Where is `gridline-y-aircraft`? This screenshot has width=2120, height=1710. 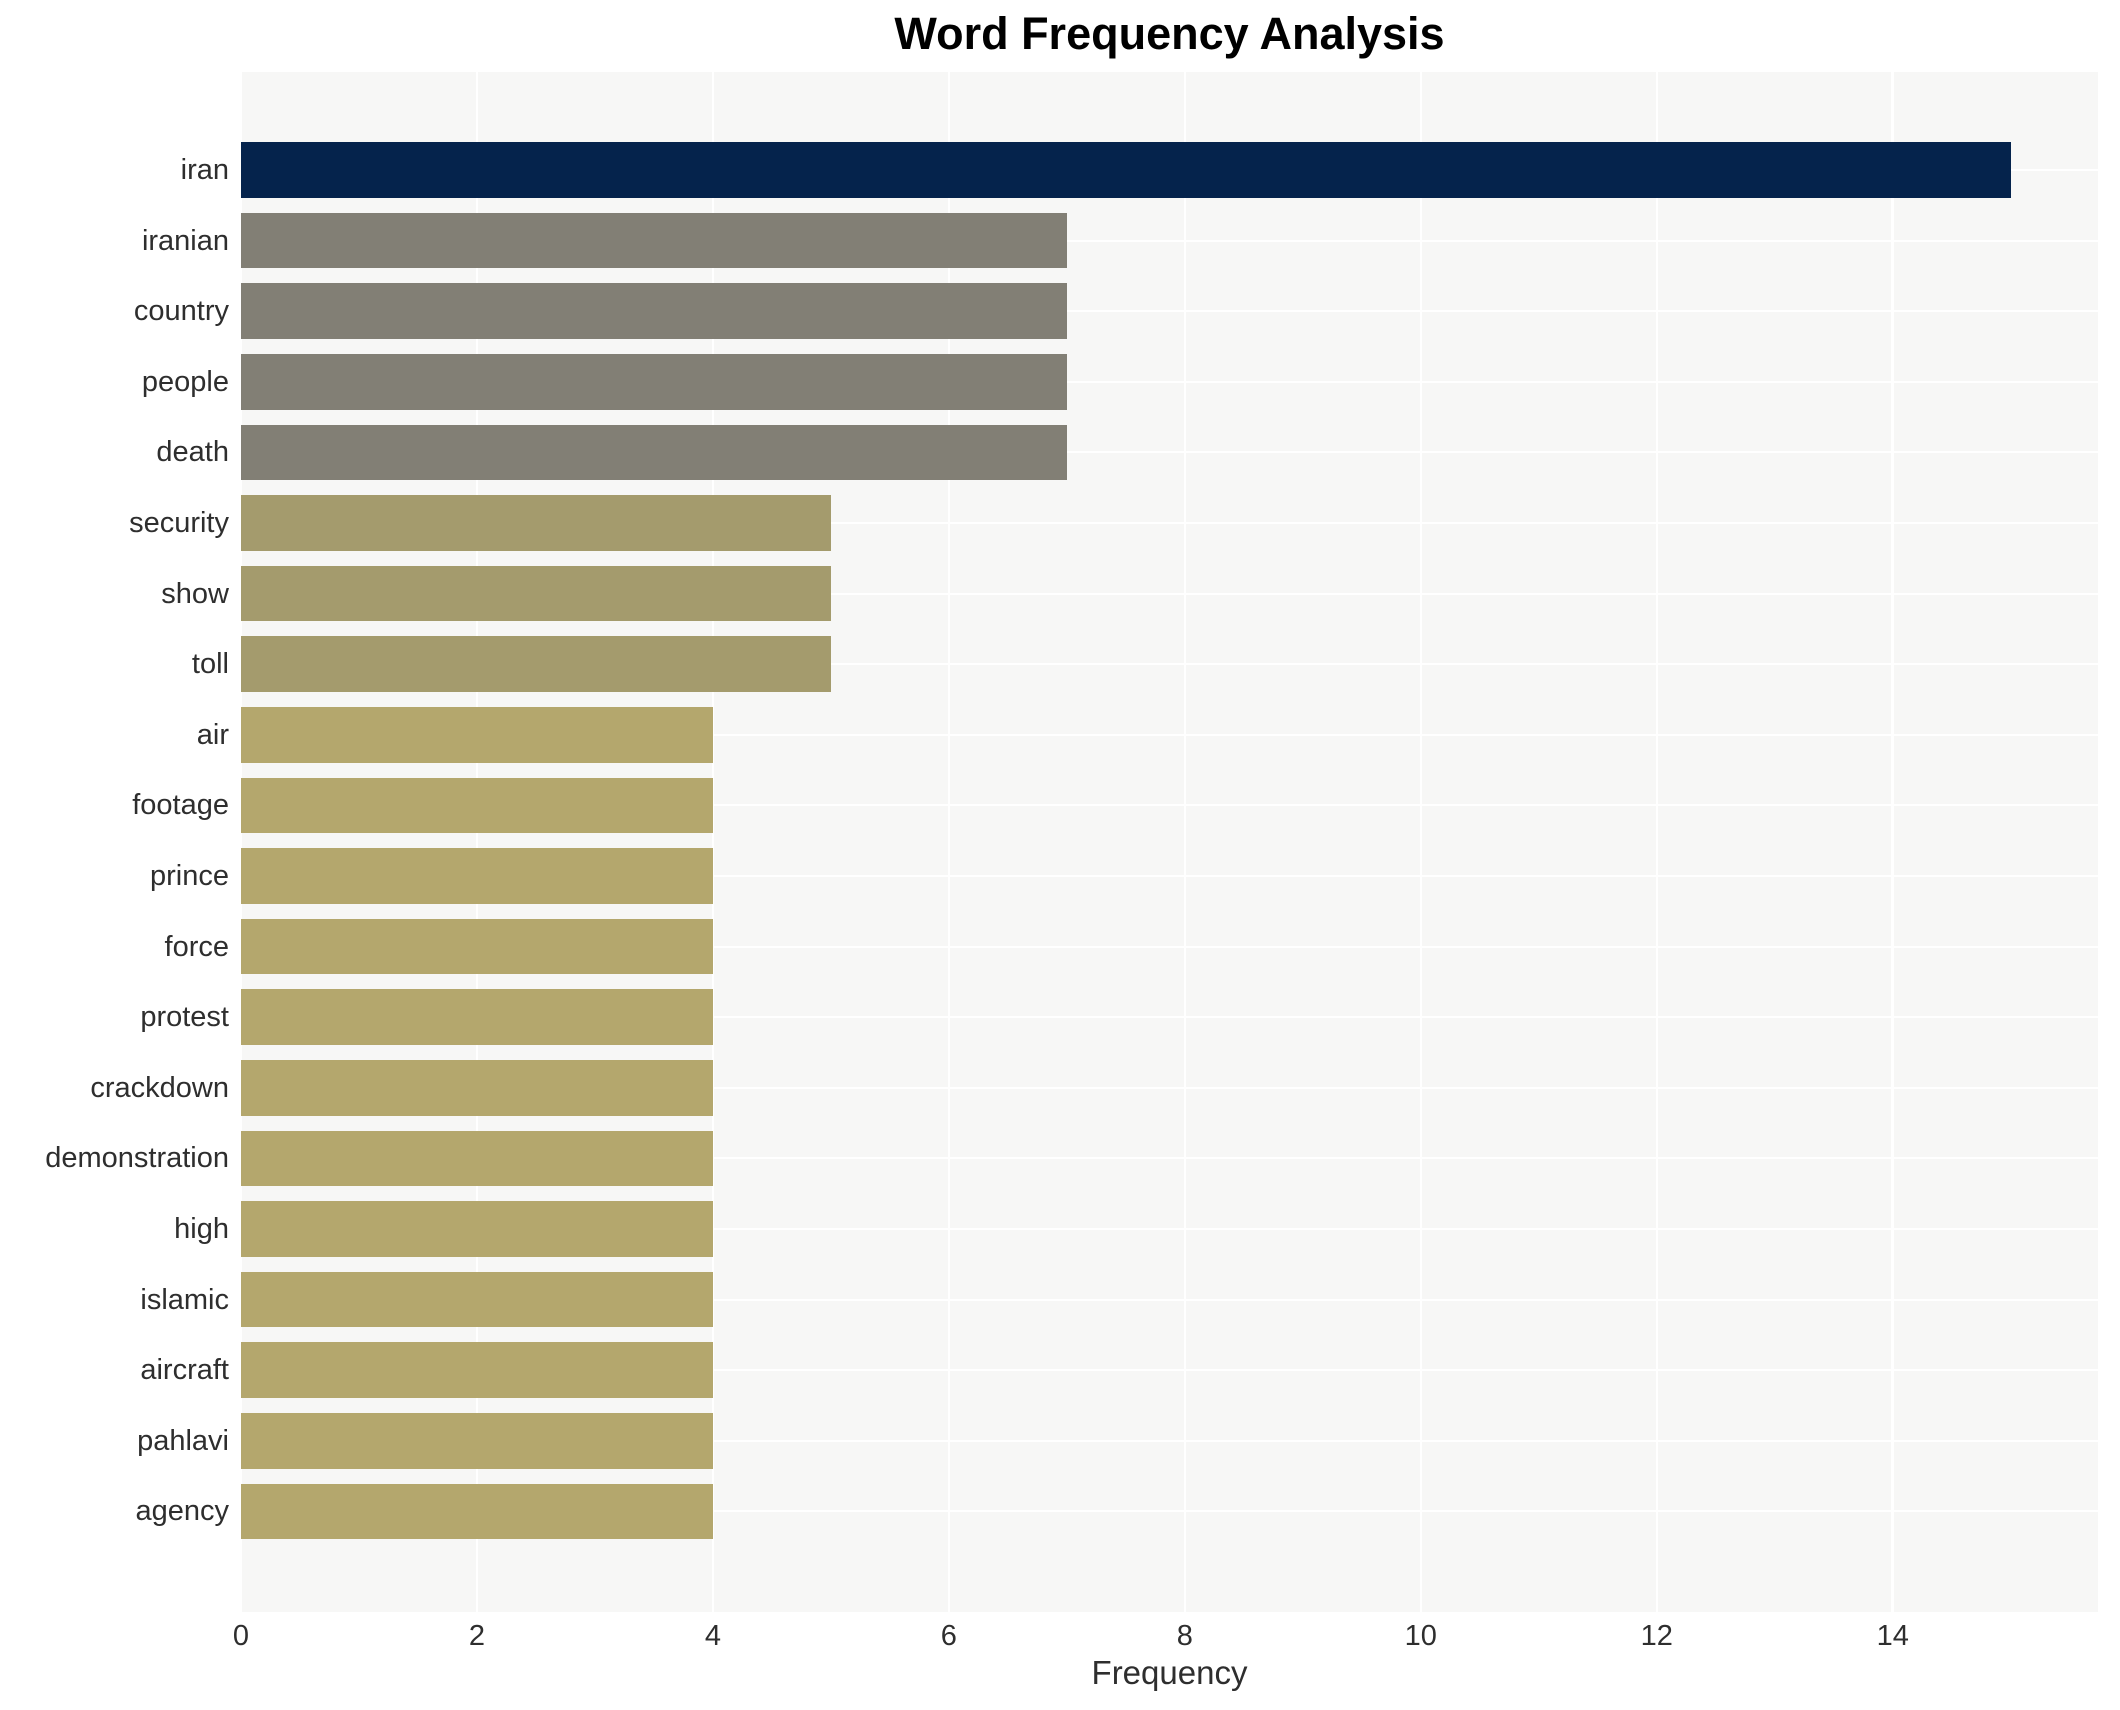
gridline-y-aircraft is located at coordinates (1169, 1370).